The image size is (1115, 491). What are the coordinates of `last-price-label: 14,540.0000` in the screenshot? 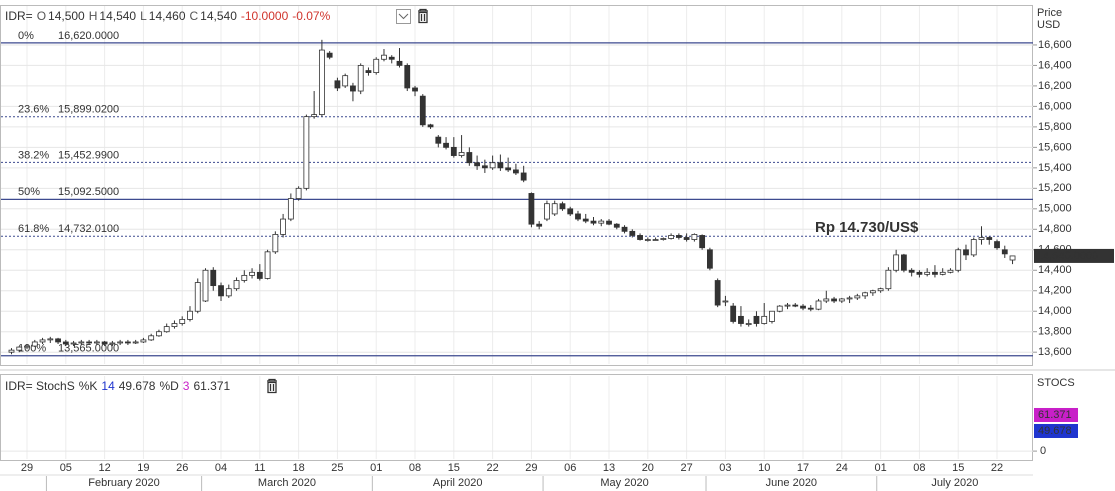 It's located at (1067, 256).